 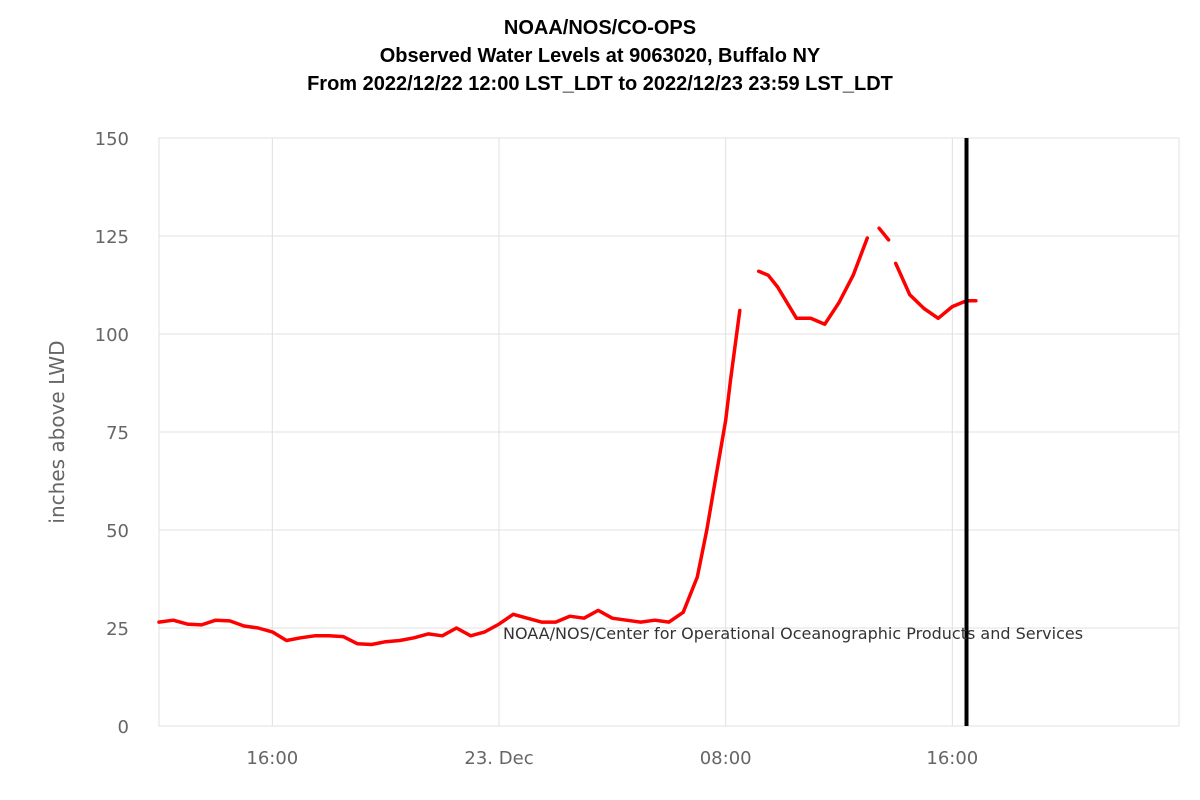 What do you see at coordinates (112, 139) in the screenshot?
I see `y-tick-label: 150` at bounding box center [112, 139].